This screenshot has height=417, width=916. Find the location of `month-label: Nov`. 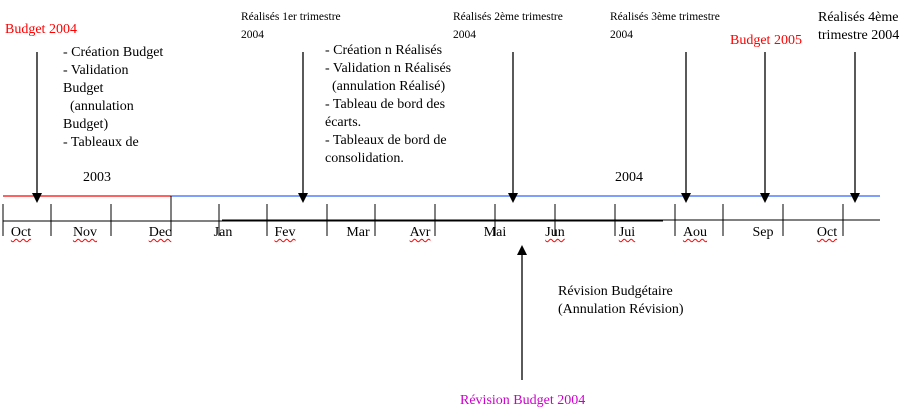

month-label: Nov is located at coordinates (85, 232).